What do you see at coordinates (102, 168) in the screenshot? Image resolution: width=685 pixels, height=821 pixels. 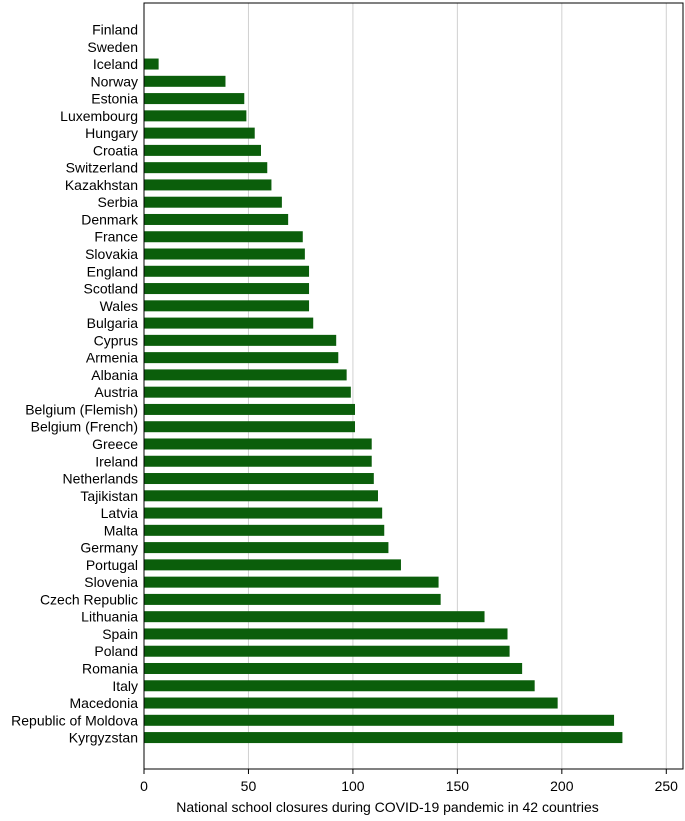 I see `category-label: Switzerland` at bounding box center [102, 168].